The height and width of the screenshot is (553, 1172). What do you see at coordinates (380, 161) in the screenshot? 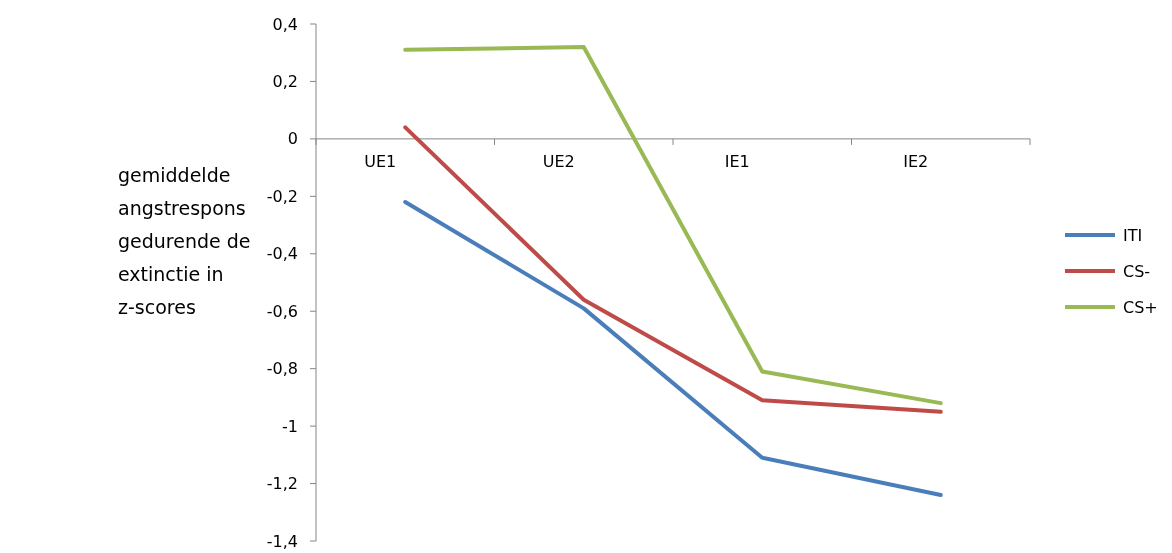
I see `x-tick-label: UE1` at bounding box center [380, 161].